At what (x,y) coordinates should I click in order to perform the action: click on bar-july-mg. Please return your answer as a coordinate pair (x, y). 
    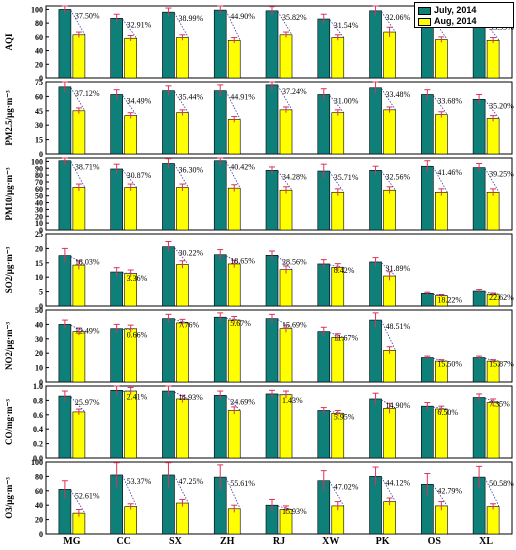
    Looking at the image, I should click on (65, 353).